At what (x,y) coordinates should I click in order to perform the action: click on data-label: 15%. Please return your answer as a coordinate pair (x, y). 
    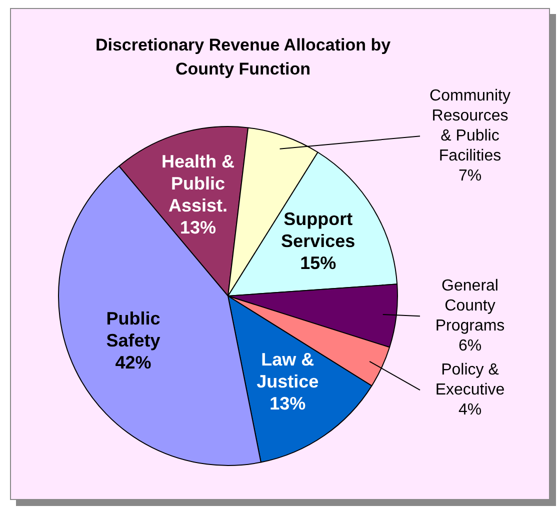
    Looking at the image, I should click on (318, 262).